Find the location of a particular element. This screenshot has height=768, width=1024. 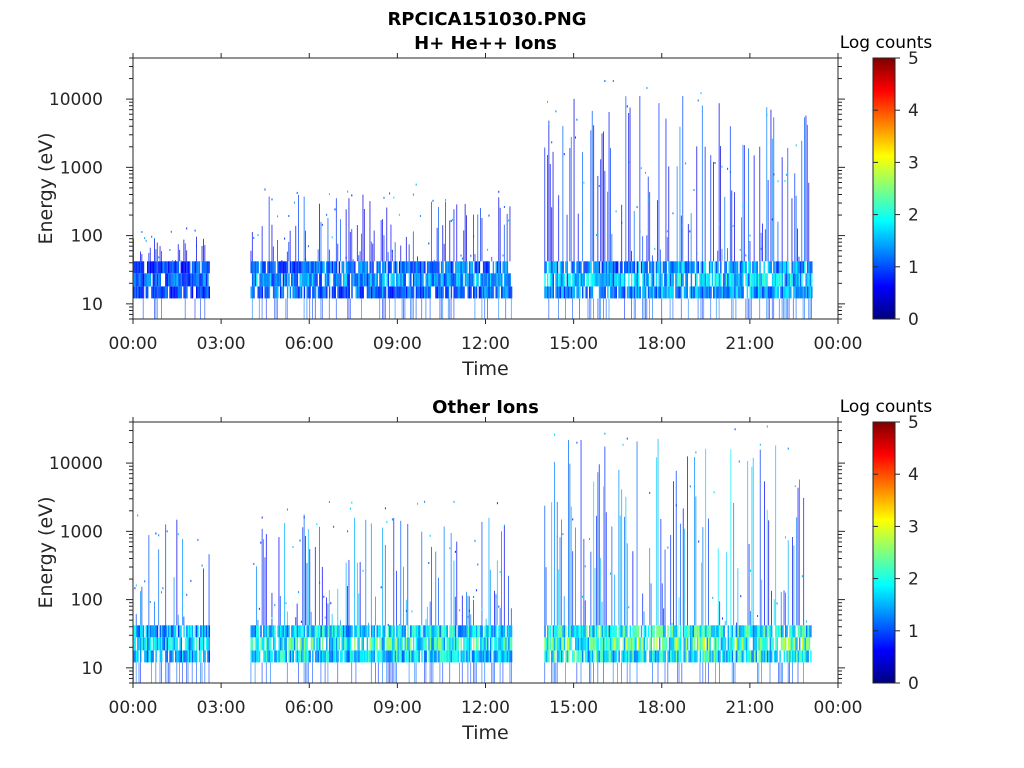

figure-title: RPCICA151030.PNG is located at coordinates (486, 19).